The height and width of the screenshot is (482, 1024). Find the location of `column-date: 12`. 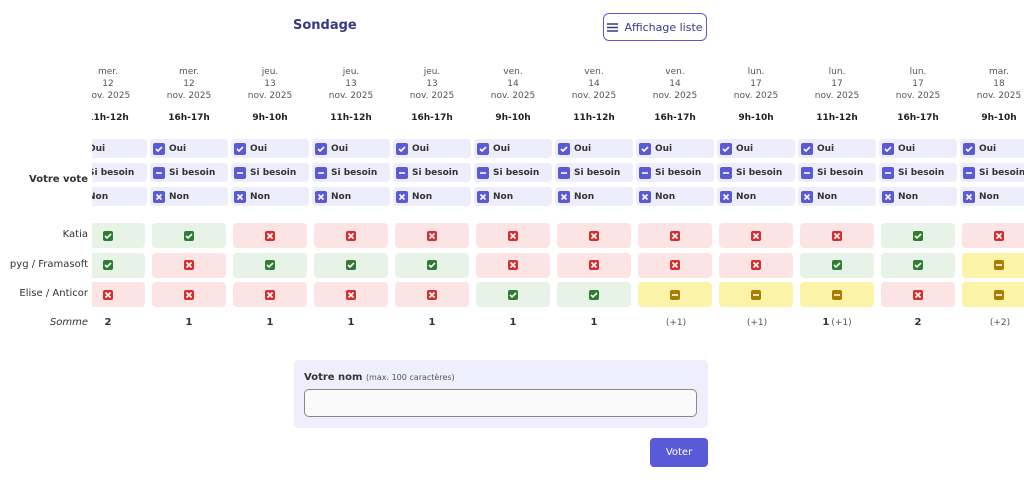

column-date: 12 is located at coordinates (189, 84).